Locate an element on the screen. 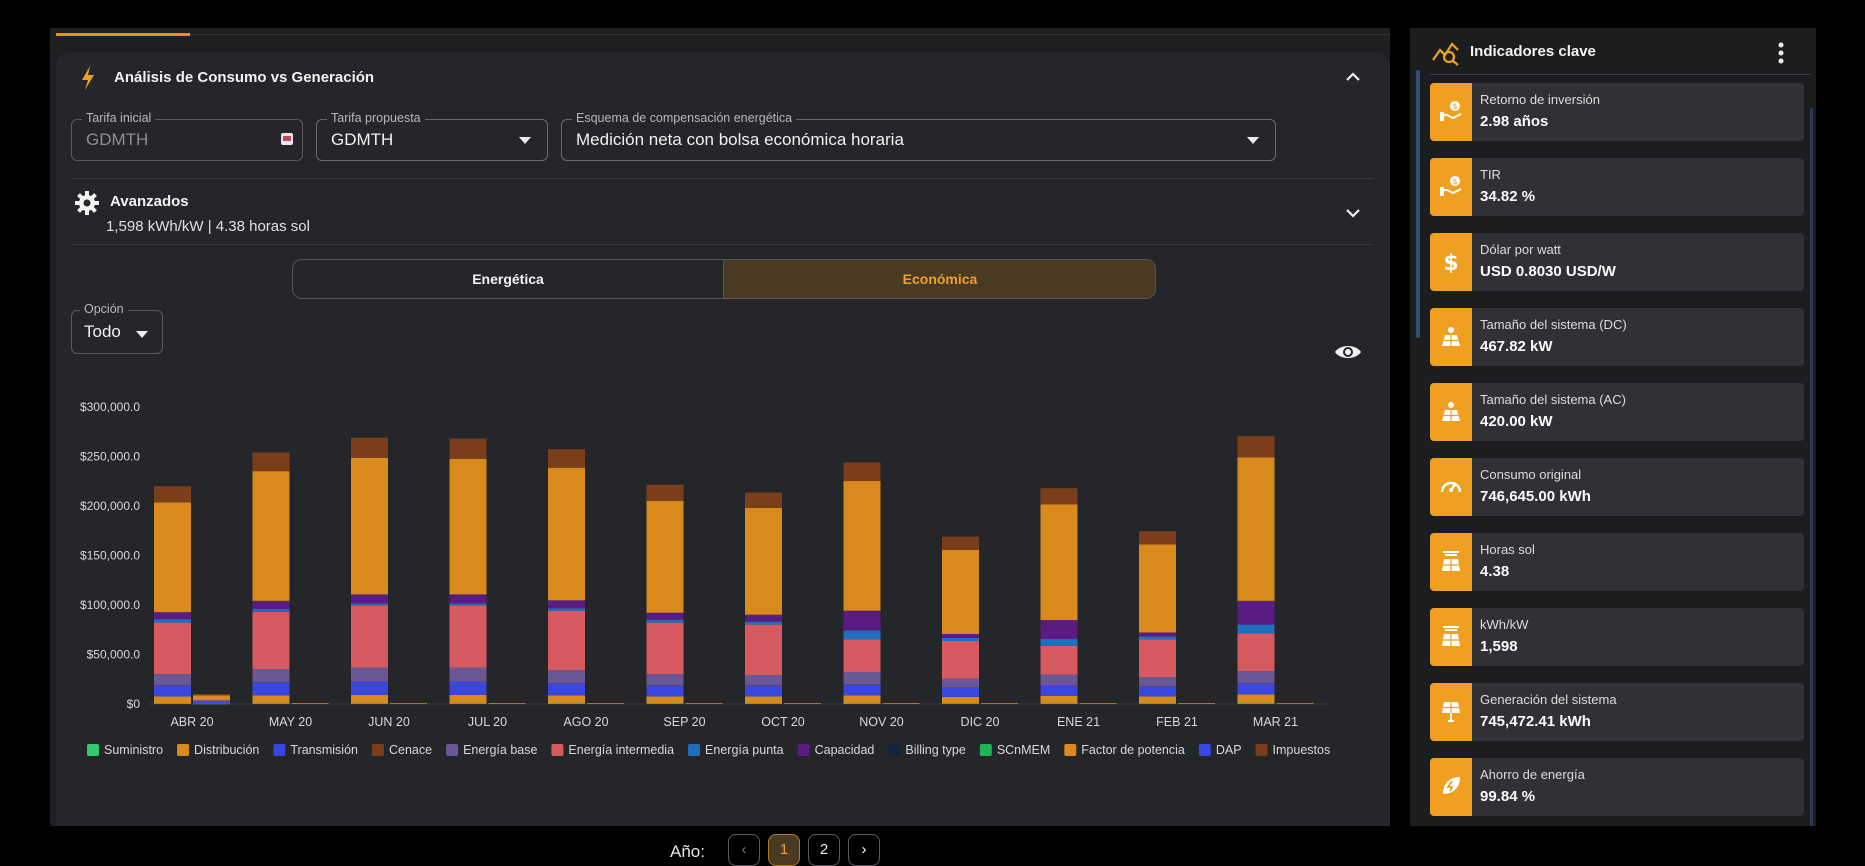 This screenshot has width=1865, height=866. panel-plug-icon is located at coordinates (1451, 712).